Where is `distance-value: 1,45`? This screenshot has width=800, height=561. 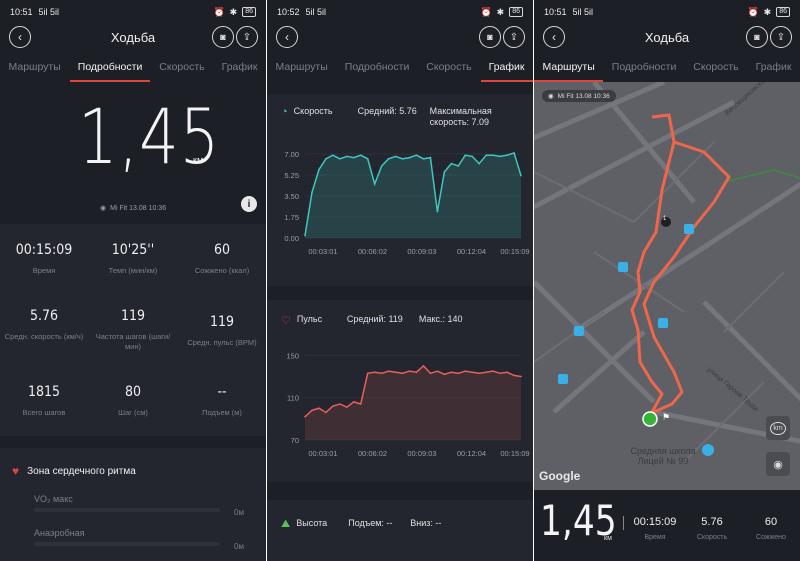
distance-value: 1,45 is located at coordinates (149, 136).